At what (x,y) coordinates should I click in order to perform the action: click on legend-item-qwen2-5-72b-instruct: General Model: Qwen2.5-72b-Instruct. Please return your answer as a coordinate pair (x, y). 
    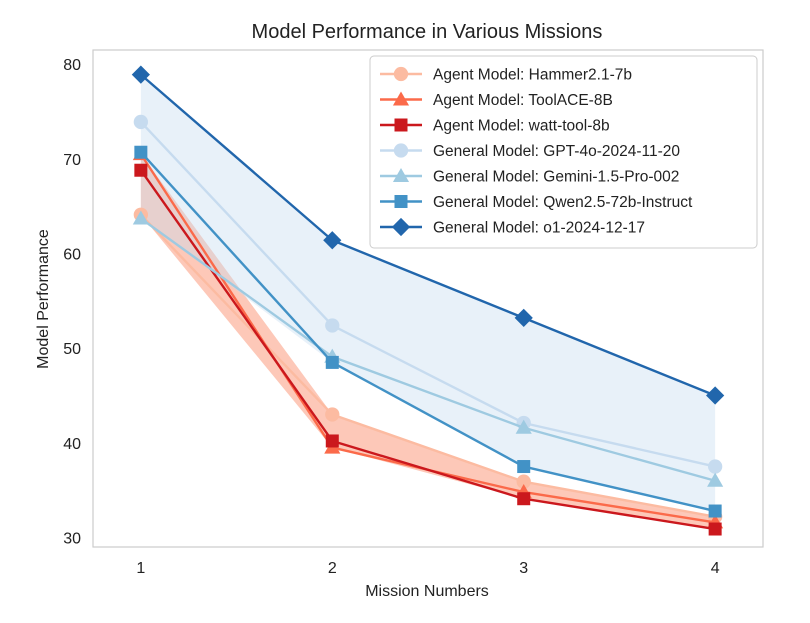
    Looking at the image, I should click on (536, 202).